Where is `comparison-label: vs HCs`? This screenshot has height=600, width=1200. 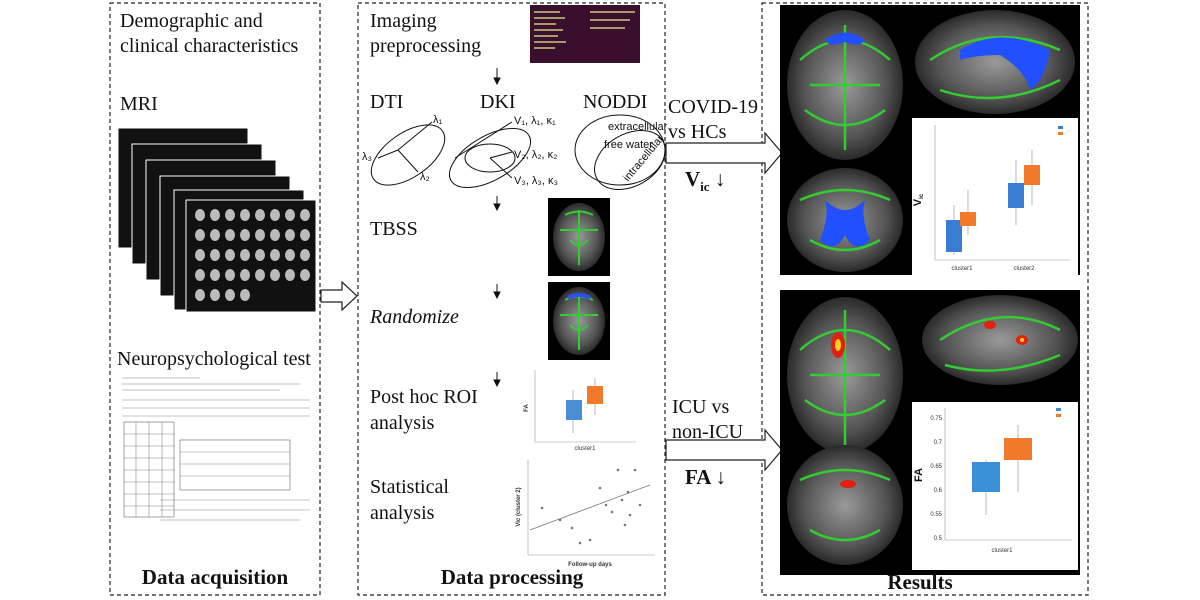 comparison-label: vs HCs is located at coordinates (697, 132).